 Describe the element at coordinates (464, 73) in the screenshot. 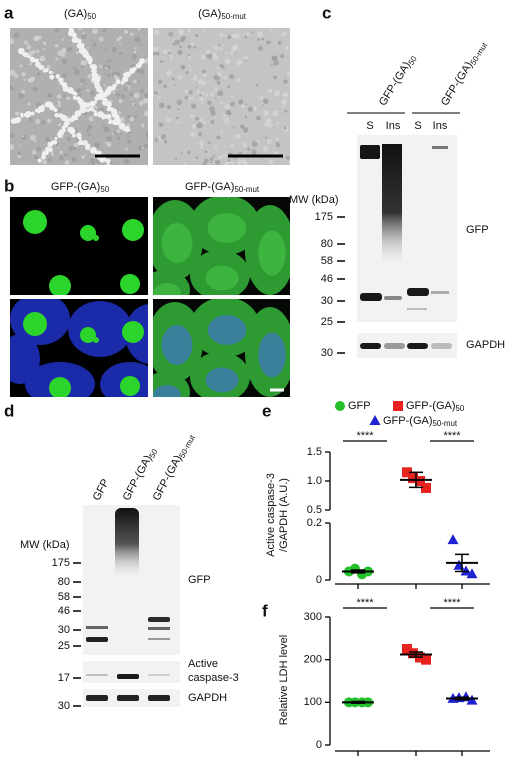

I see `lane-group: GFP-(GA)50-mut` at that location.